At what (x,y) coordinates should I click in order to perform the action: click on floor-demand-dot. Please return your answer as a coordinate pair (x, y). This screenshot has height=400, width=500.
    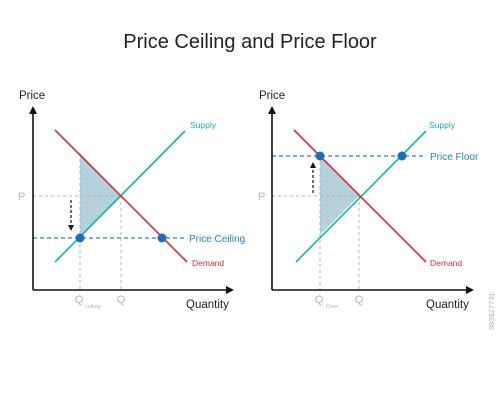
    Looking at the image, I should click on (320, 156).